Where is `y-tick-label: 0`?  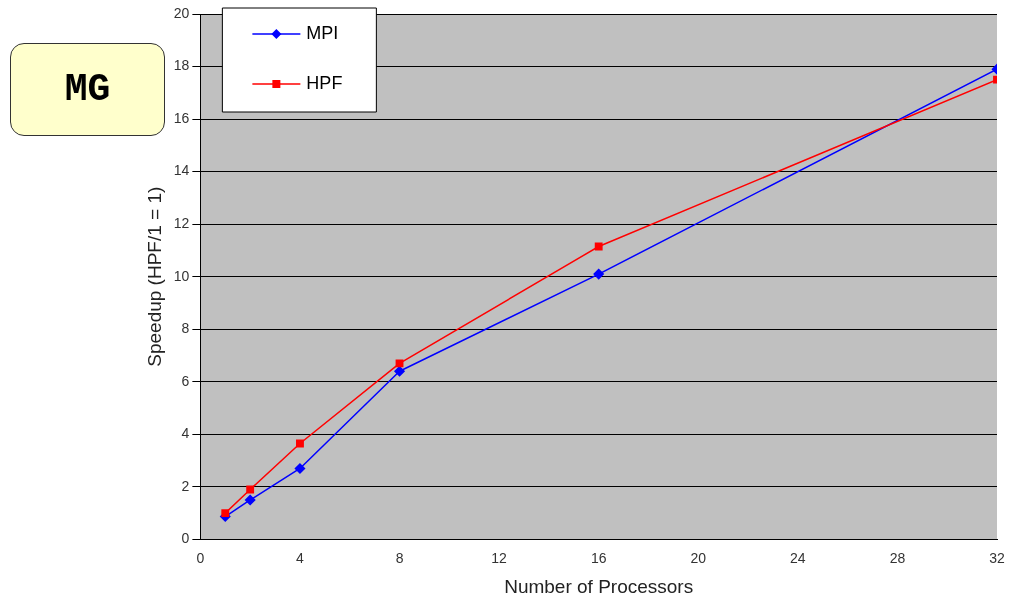 y-tick-label: 0 is located at coordinates (185, 538).